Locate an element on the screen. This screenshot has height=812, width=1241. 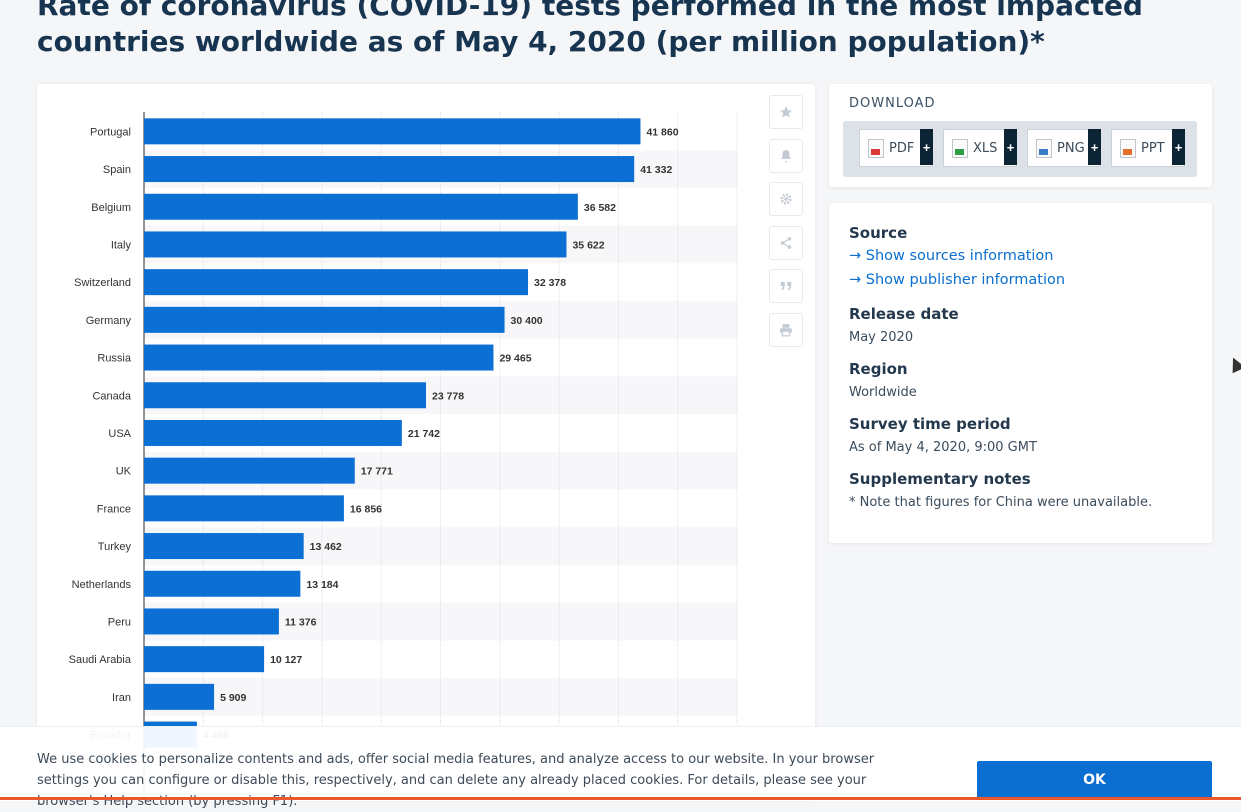
share-button is located at coordinates (786, 242).